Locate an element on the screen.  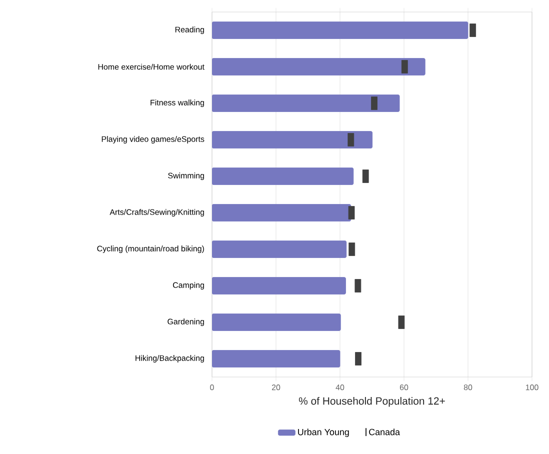
legend-label: Canada is located at coordinates (384, 432).